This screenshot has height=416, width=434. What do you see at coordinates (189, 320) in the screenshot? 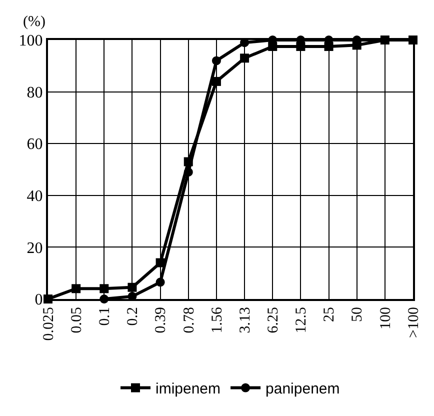
I see `x-tick-label: 0.78` at bounding box center [189, 320].